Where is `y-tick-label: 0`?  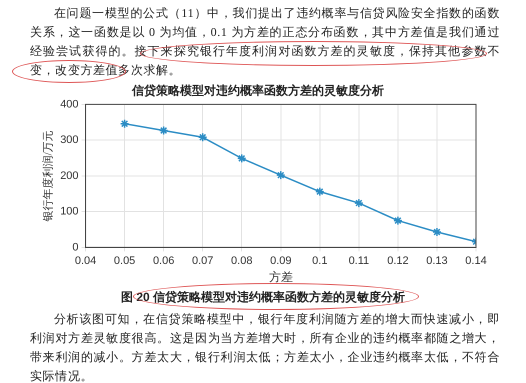 y-tick-label: 0 is located at coordinates (75, 247).